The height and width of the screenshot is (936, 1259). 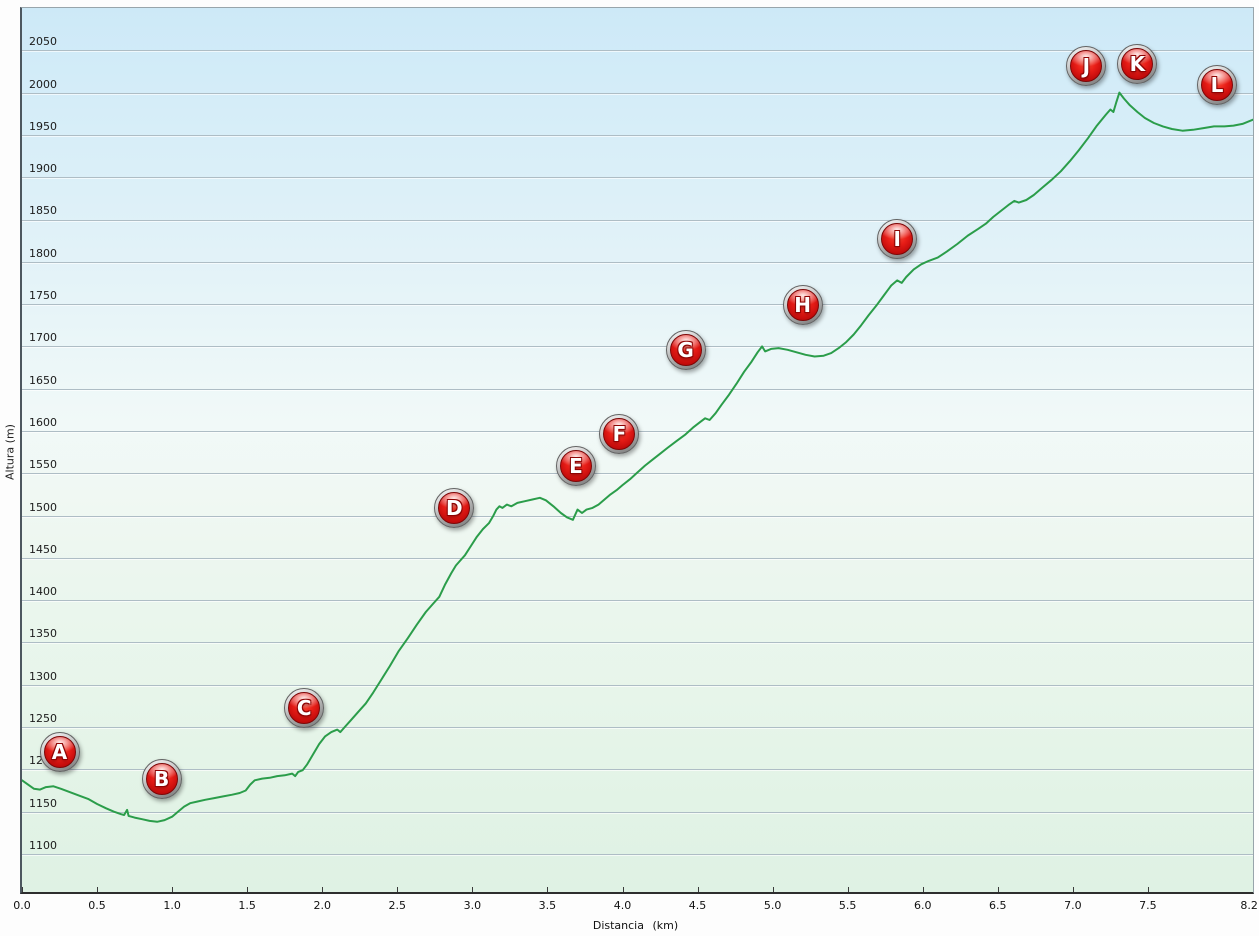 I want to click on waypoint-letter: G, so click(x=685, y=349).